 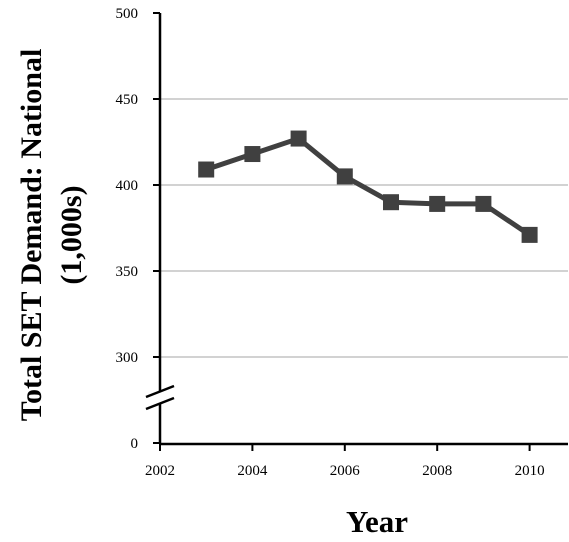 I want to click on y-tick-label: 500, so click(x=127, y=14).